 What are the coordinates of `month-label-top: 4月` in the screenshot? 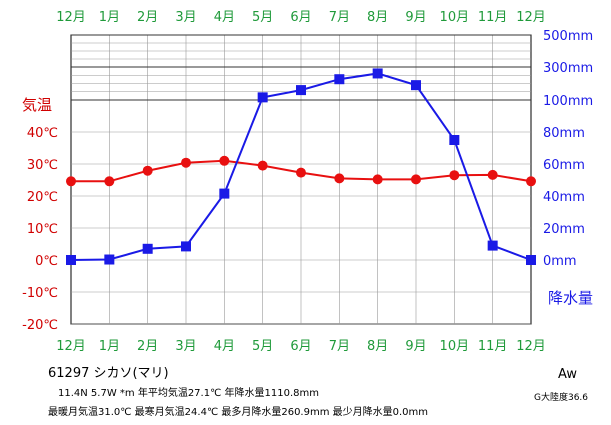 It's located at (224, 17).